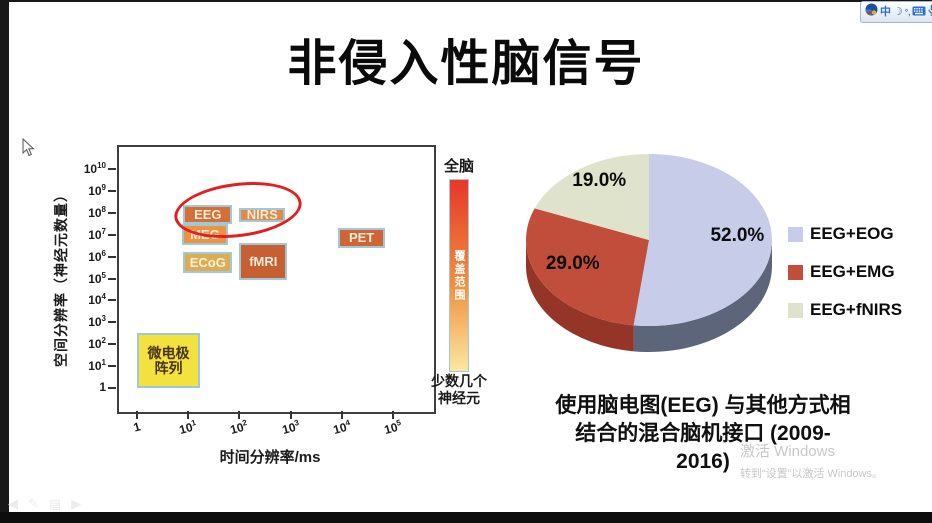 This screenshot has height=523, width=932. Describe the element at coordinates (290, 427) in the screenshot. I see `x-tick-label: 10³` at that location.